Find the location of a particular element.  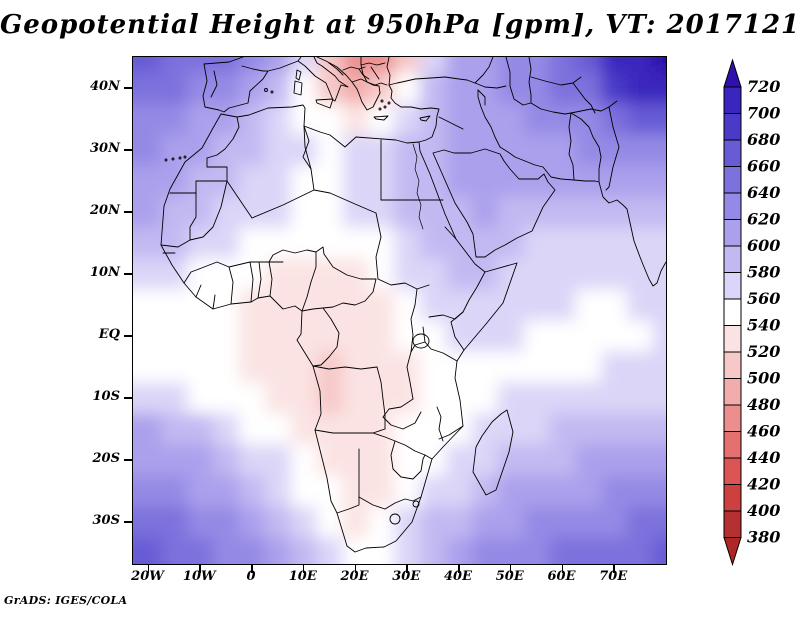

lon-tick-label: 30E is located at coordinates (406, 576).